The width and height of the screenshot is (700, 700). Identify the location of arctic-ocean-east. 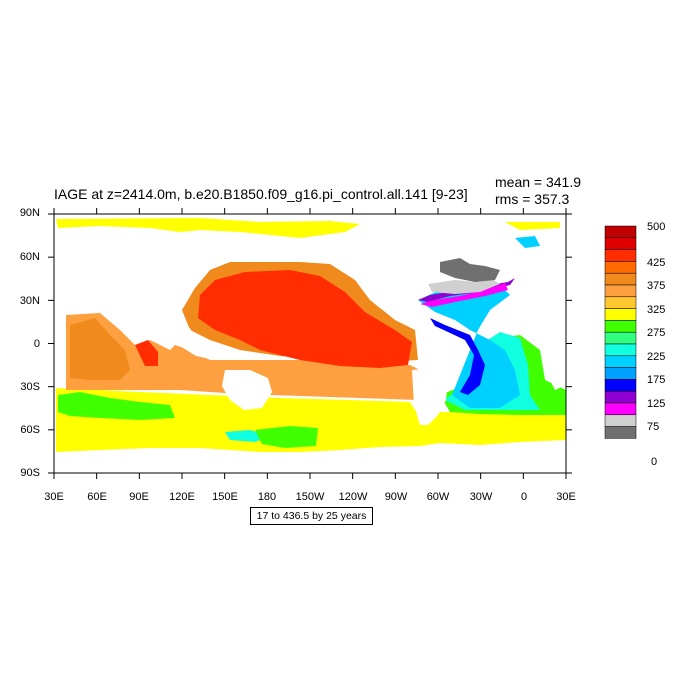
(532, 226).